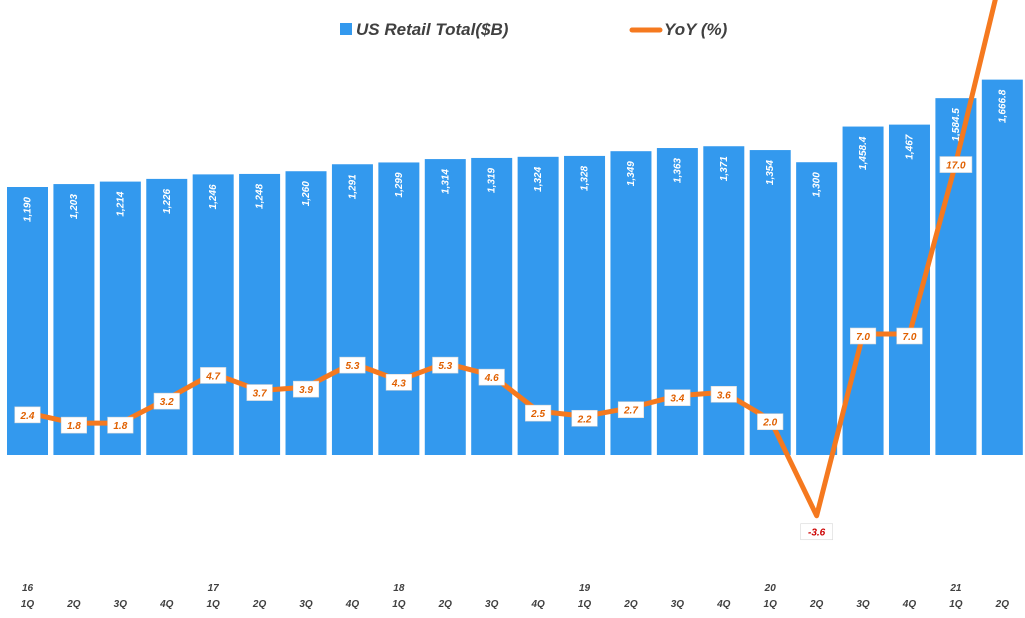  Describe the element at coordinates (260, 196) in the screenshot. I see `bar-value-label: 1,248` at that location.